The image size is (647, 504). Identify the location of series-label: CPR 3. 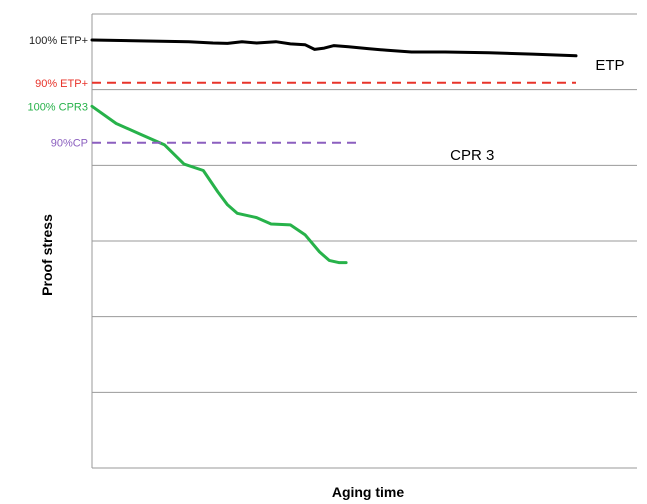
(472, 155).